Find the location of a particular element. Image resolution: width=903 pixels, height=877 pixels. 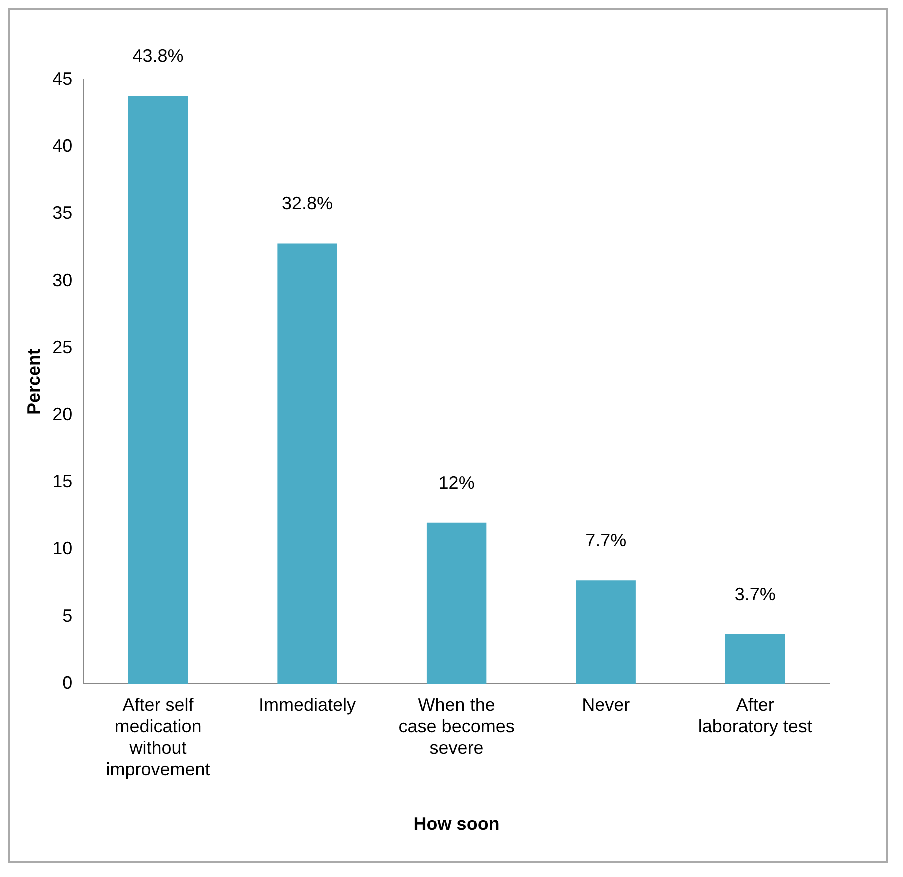

y-tick-label: 20 is located at coordinates (62, 414).